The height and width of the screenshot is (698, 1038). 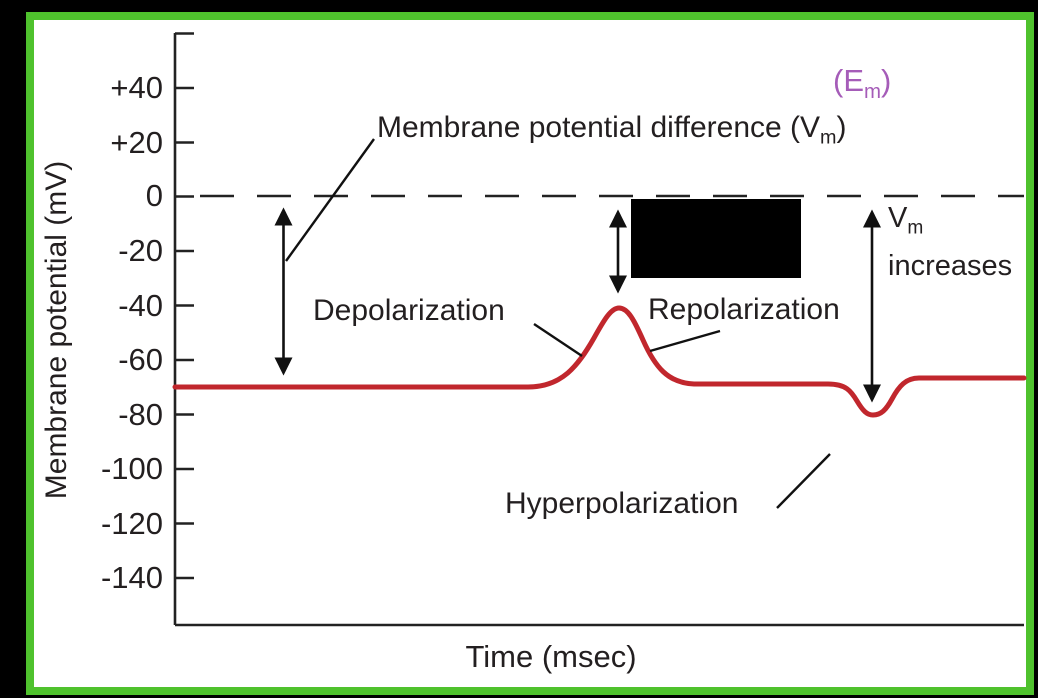 I want to click on em-label: (Em), so click(x=862, y=83).